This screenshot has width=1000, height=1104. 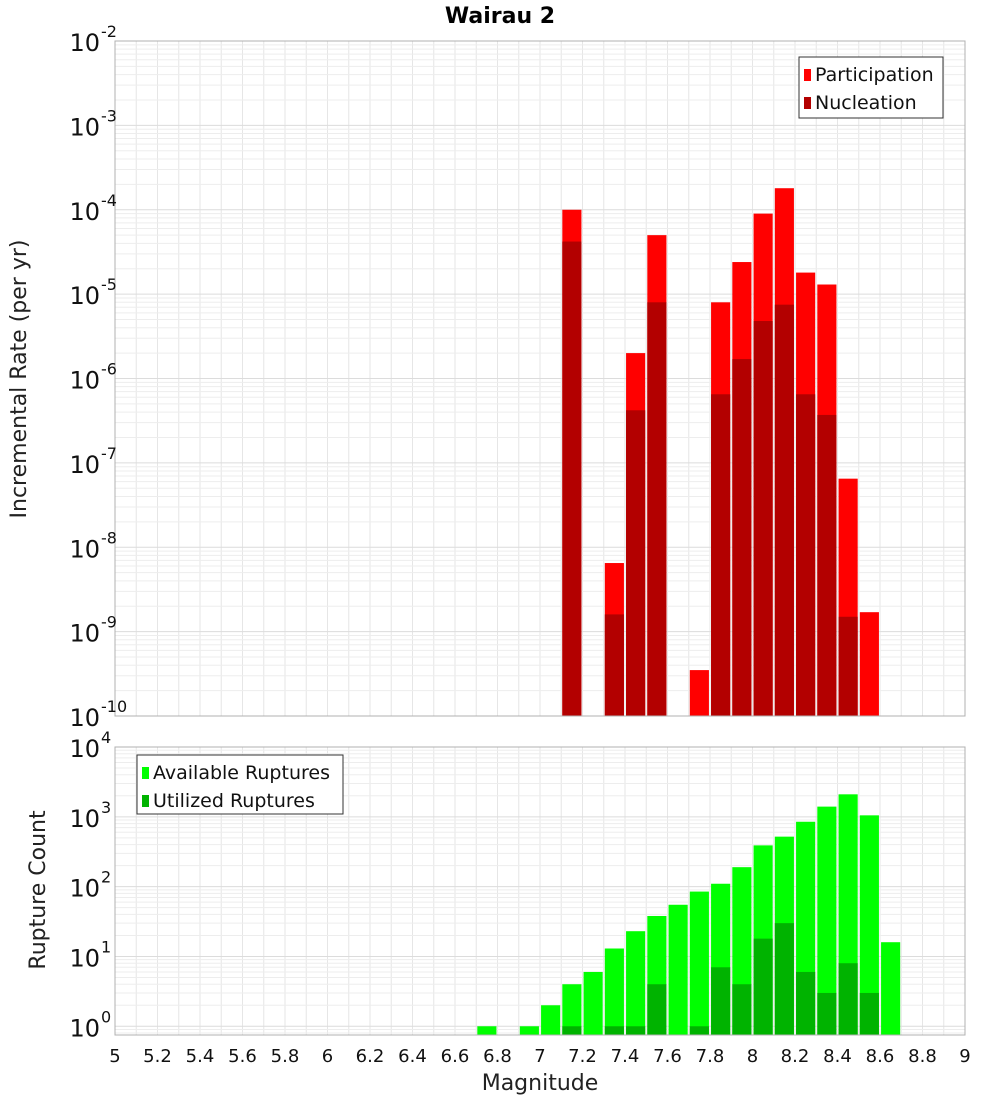 What do you see at coordinates (109, 453) in the screenshot?
I see `y-tick-exponent: -7` at bounding box center [109, 453].